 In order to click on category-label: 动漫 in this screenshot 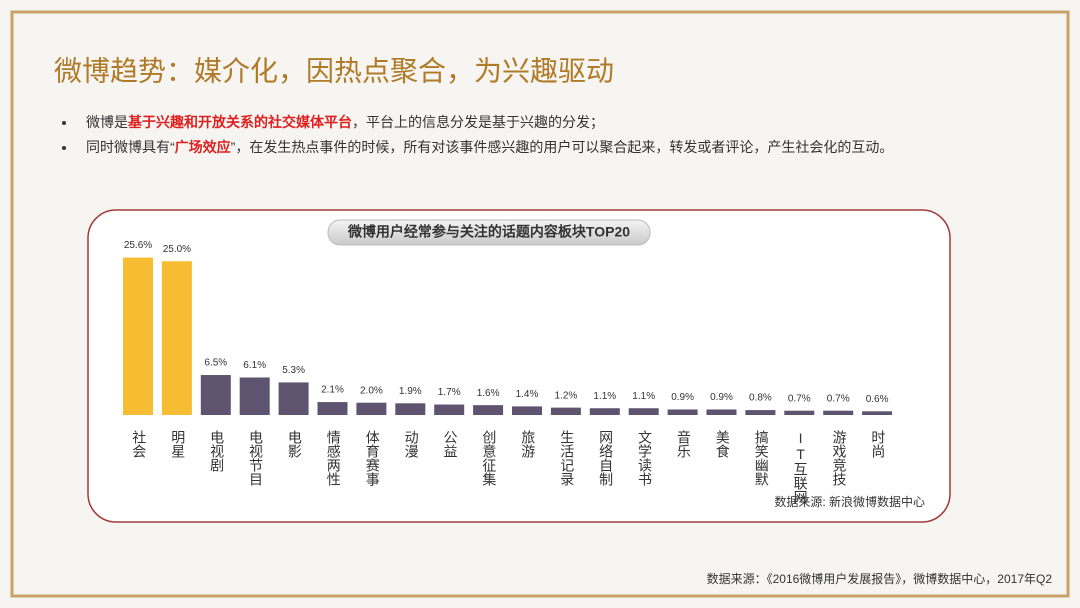, I will do `click(412, 444)`.